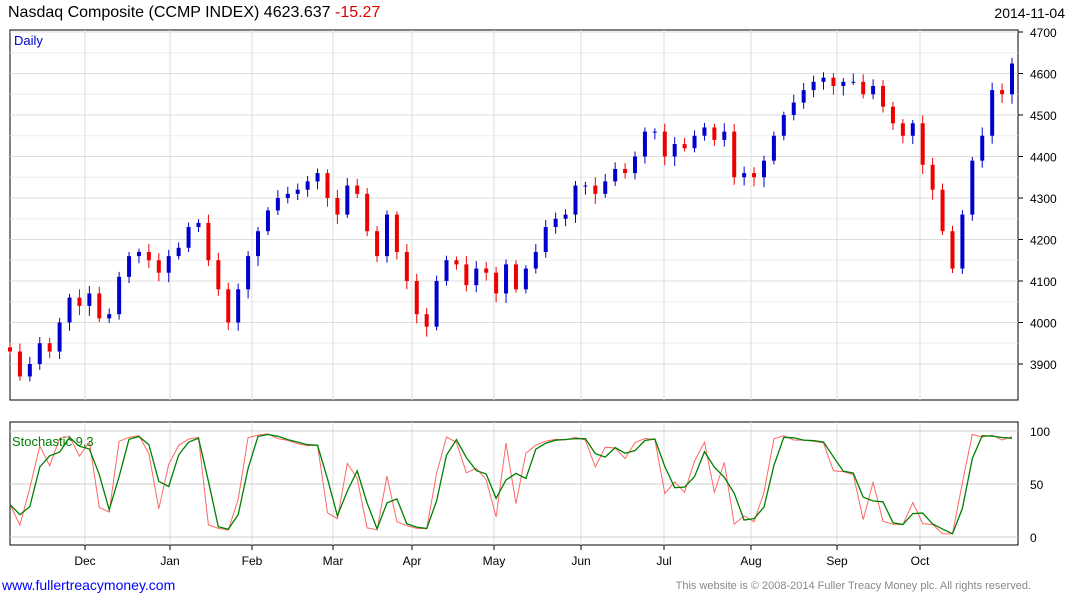 The image size is (1075, 600). Describe the element at coordinates (1033, 538) in the screenshot. I see `stochastic-tick-label: 0` at that location.